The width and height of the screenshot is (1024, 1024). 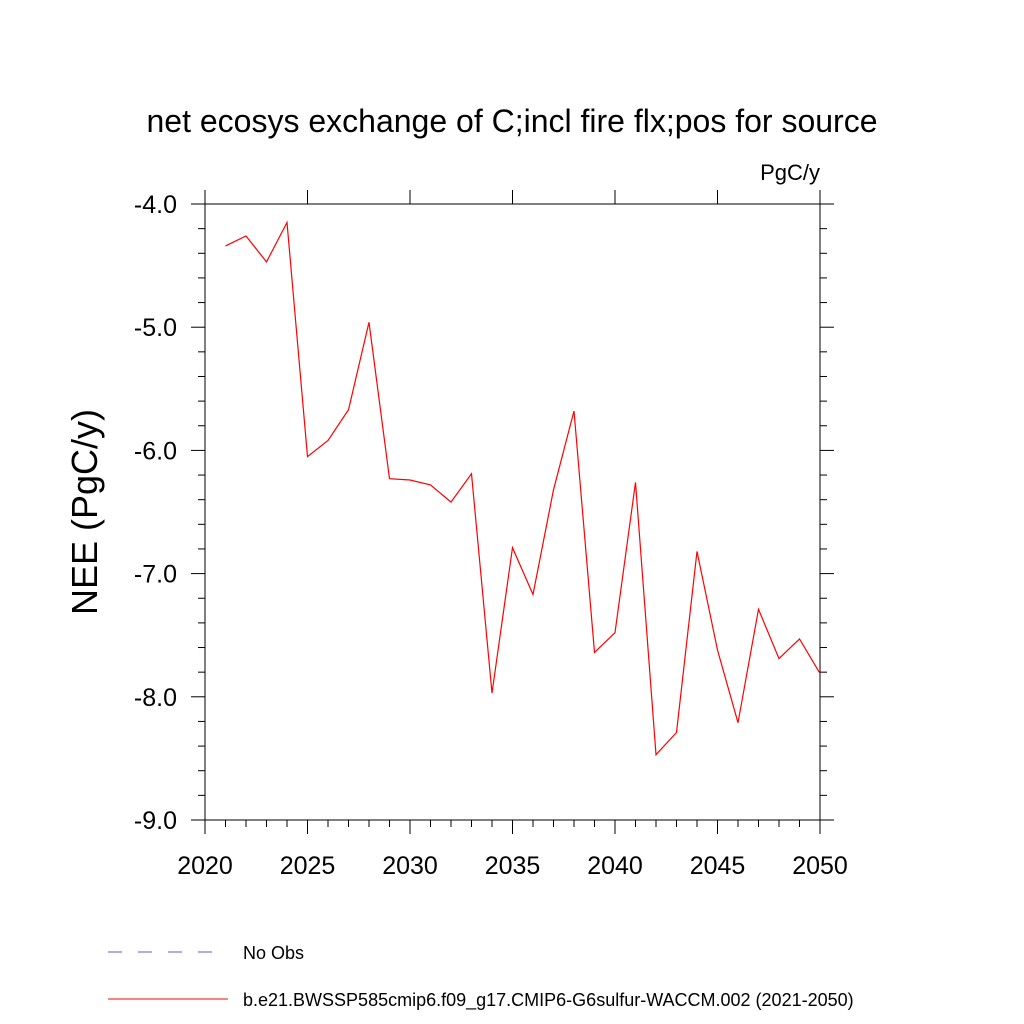 What do you see at coordinates (84, 512) in the screenshot?
I see `y-axis-label: NEE (PgC/y)` at bounding box center [84, 512].